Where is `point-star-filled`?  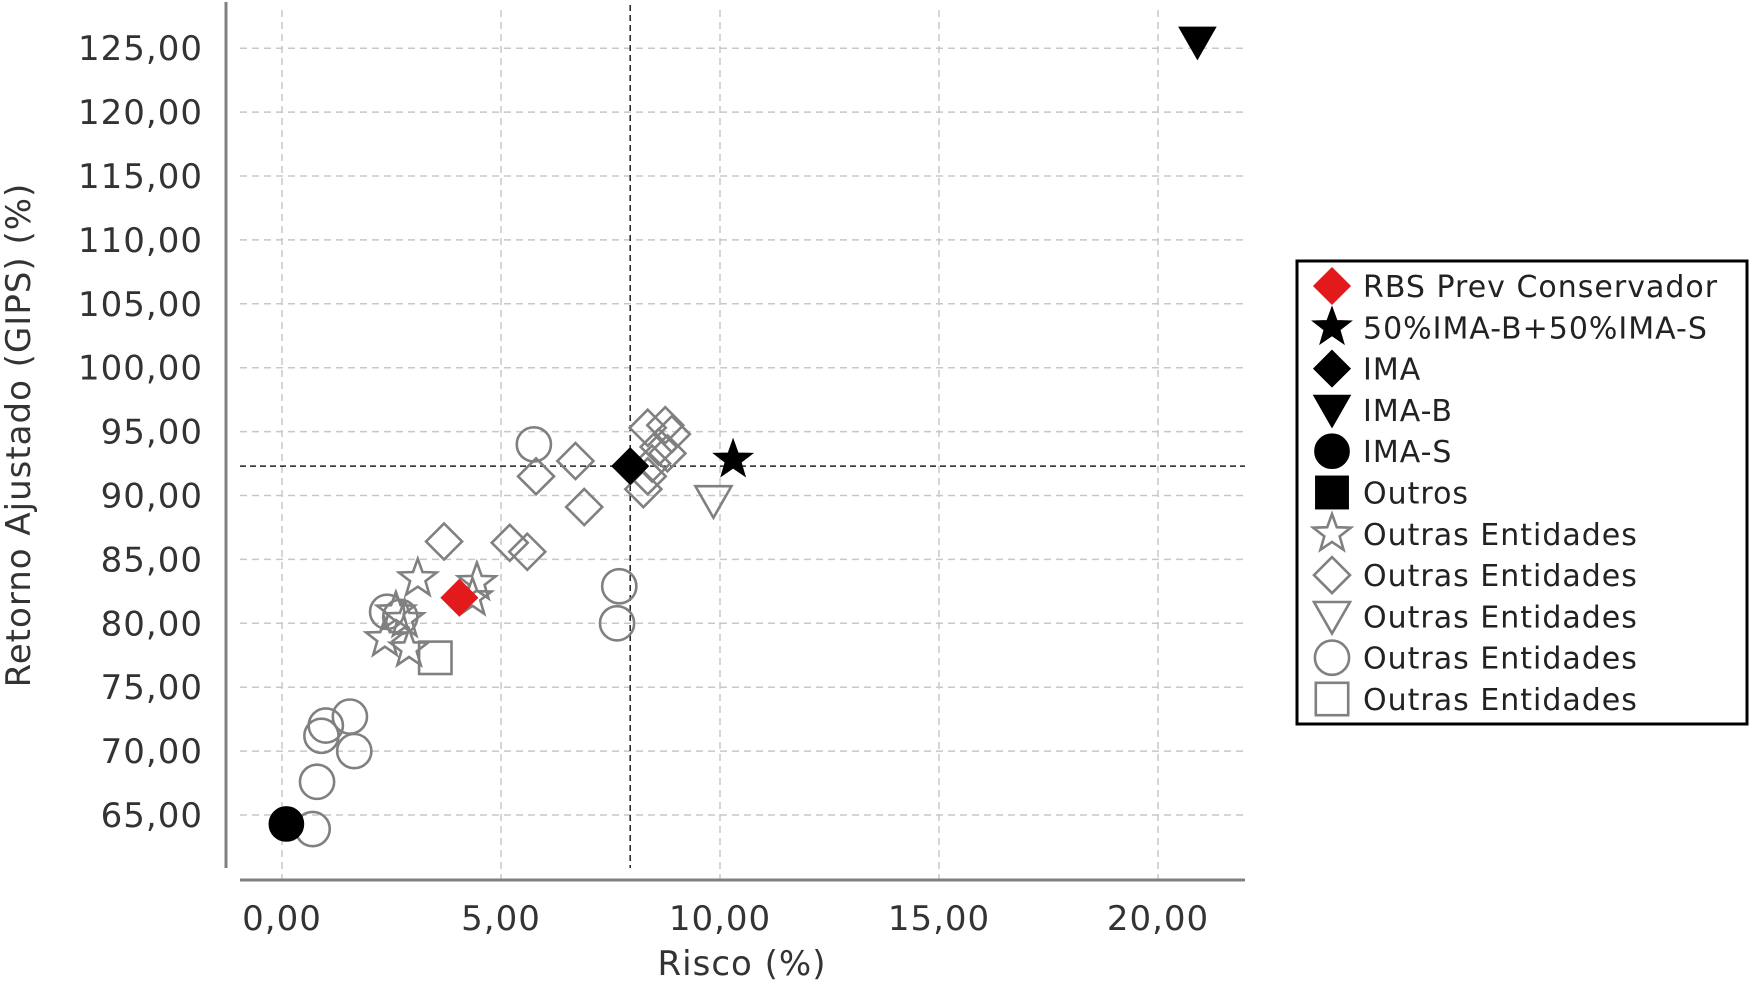
point-star-filled is located at coordinates (733, 457).